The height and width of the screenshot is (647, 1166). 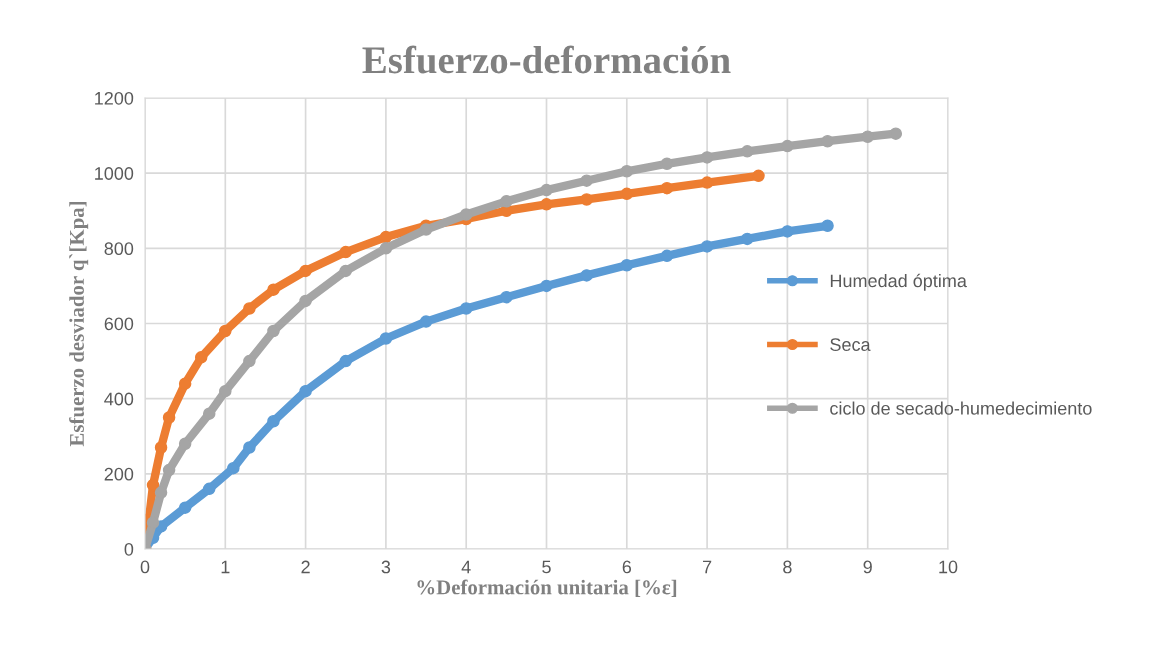 What do you see at coordinates (546, 59) in the screenshot?
I see `chart-title: Esfuerzo-deformación` at bounding box center [546, 59].